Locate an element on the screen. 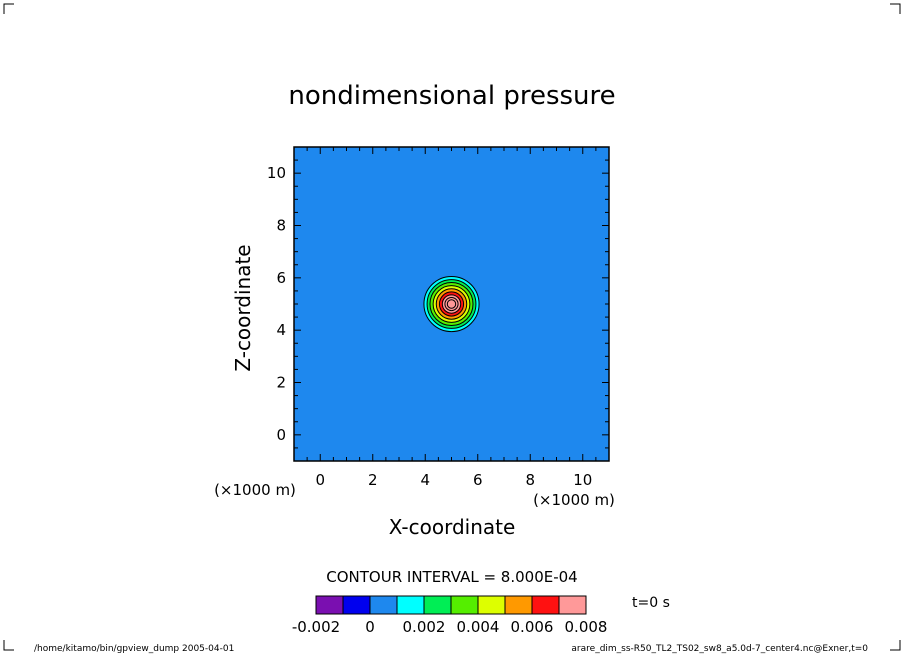 This screenshot has height=654, width=904. colorbar-label: 0.002 is located at coordinates (424, 627).